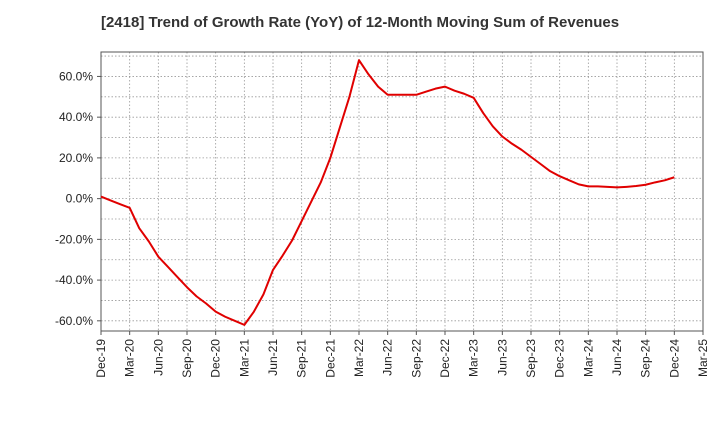 The width and height of the screenshot is (720, 440). I want to click on y-tick-label: -20.0%, so click(74, 239).